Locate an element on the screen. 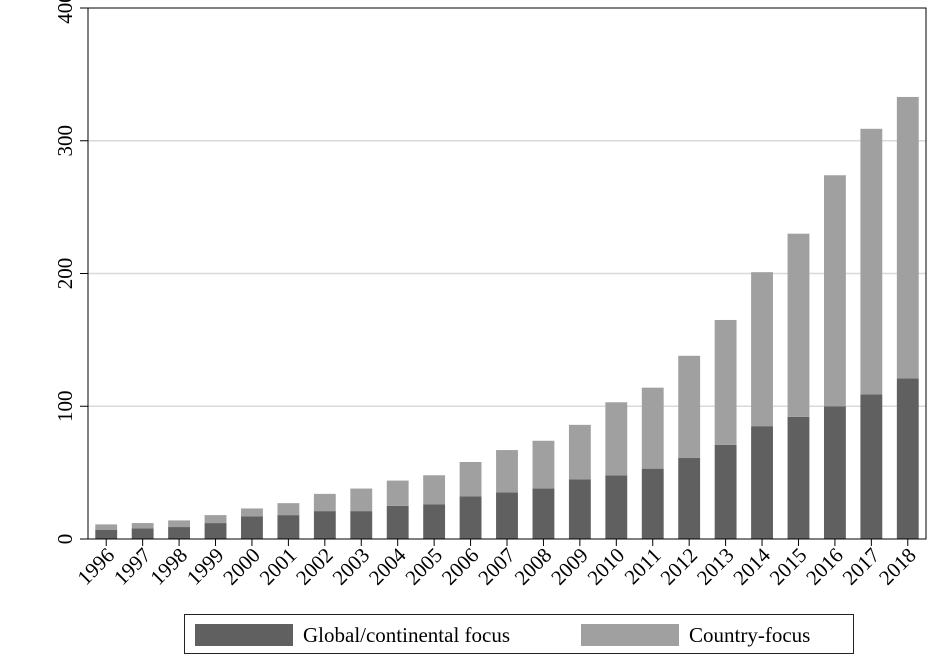 This screenshot has height=657, width=931. x-tick-label: 2000 is located at coordinates (241, 566).